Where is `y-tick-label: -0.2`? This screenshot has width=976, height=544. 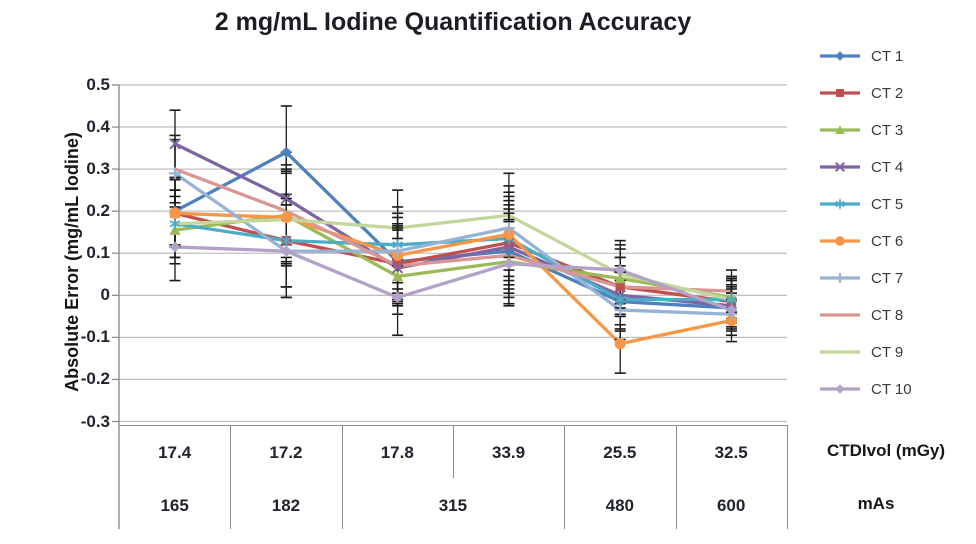 y-tick-label: -0.2 is located at coordinates (95, 379).